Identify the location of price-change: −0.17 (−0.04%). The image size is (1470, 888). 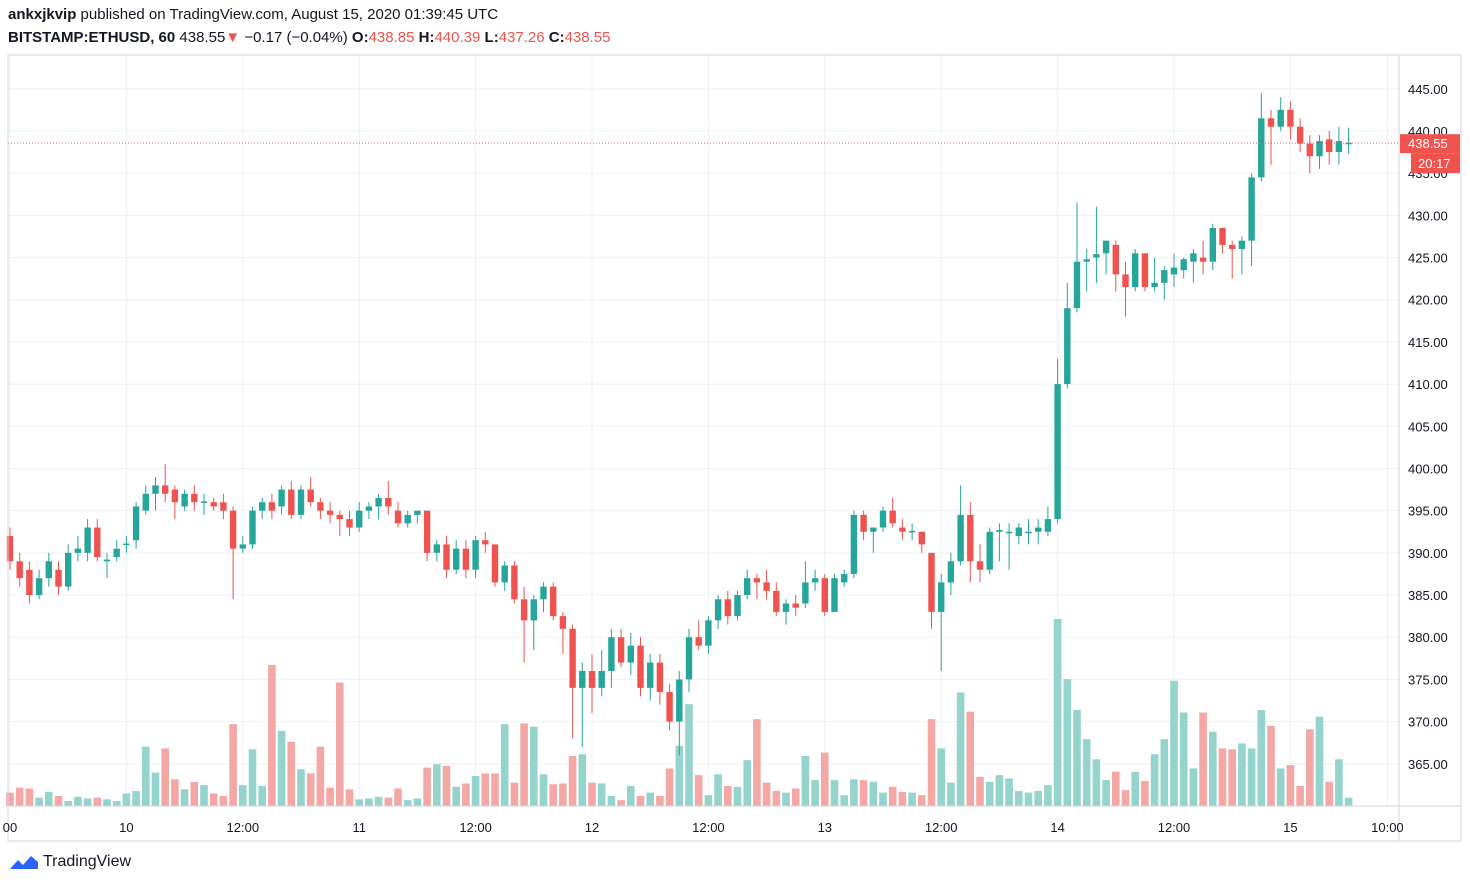
(296, 37).